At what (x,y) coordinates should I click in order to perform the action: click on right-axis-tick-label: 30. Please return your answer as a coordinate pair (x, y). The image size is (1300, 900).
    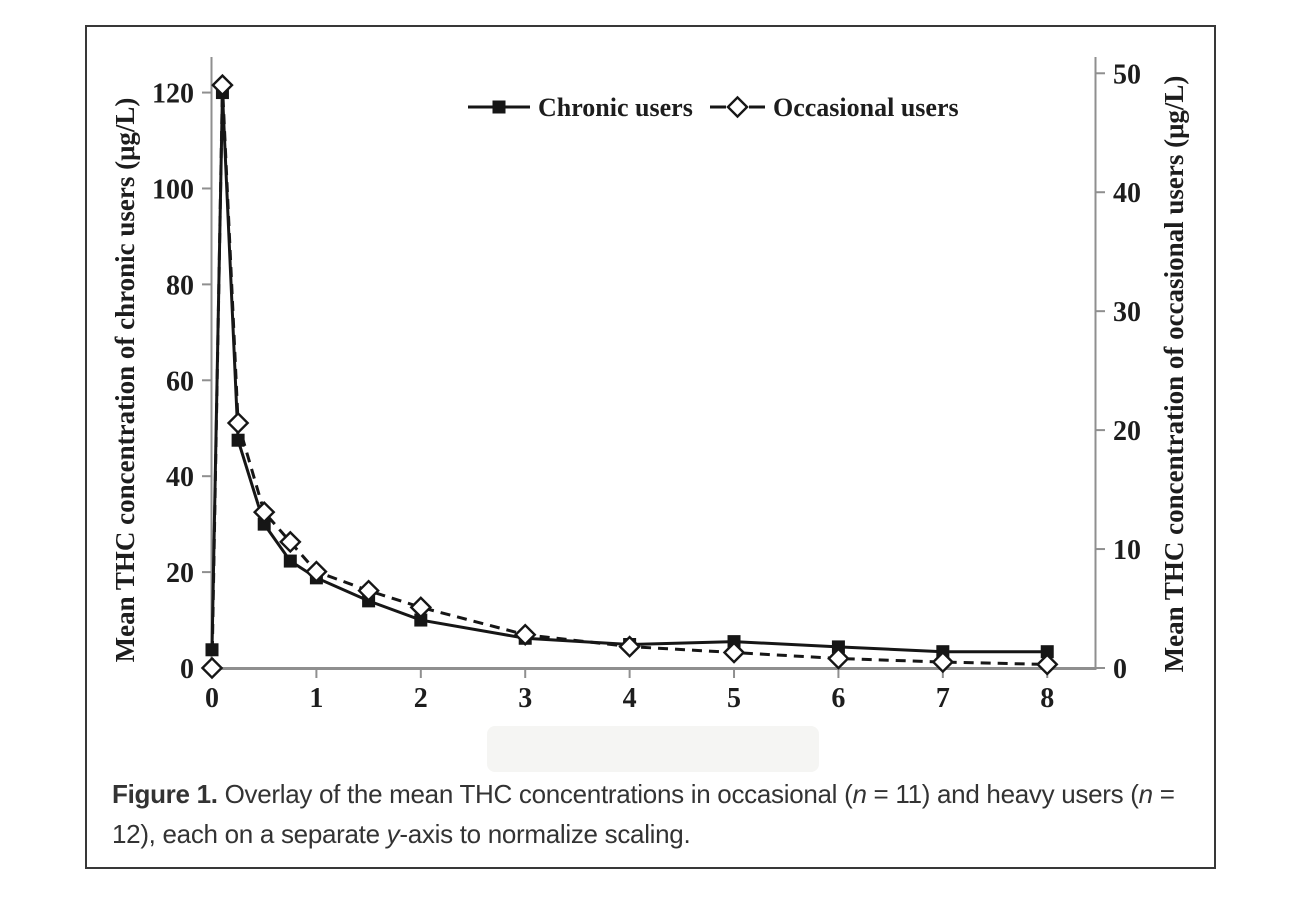
    Looking at the image, I should click on (1127, 312).